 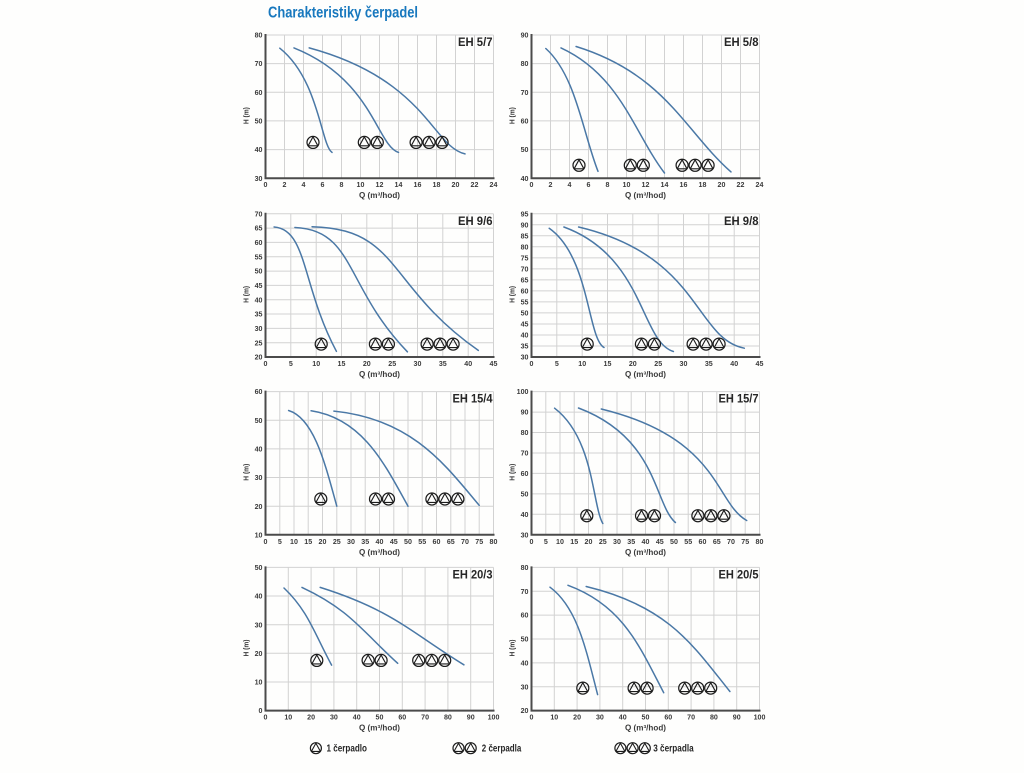 I want to click on svg-text: 8, so click(x=608, y=185).